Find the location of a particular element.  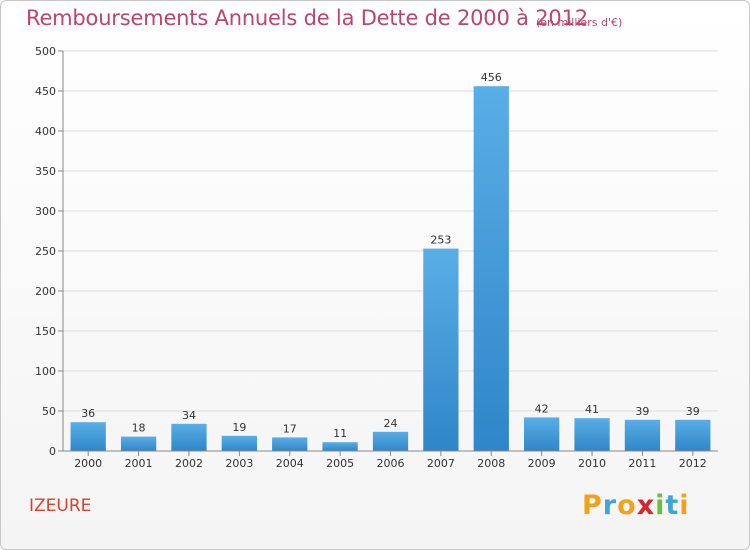

bar-2012 is located at coordinates (693, 435).